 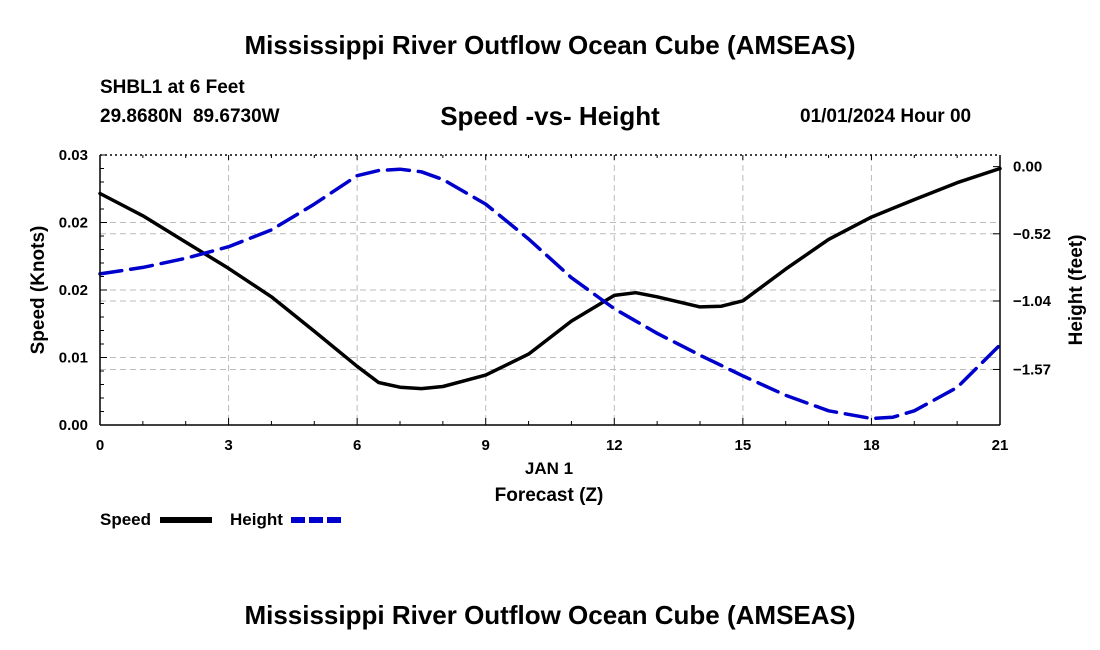 I want to click on coordinates-label: 29.8680N 89.6730W, so click(x=190, y=116).